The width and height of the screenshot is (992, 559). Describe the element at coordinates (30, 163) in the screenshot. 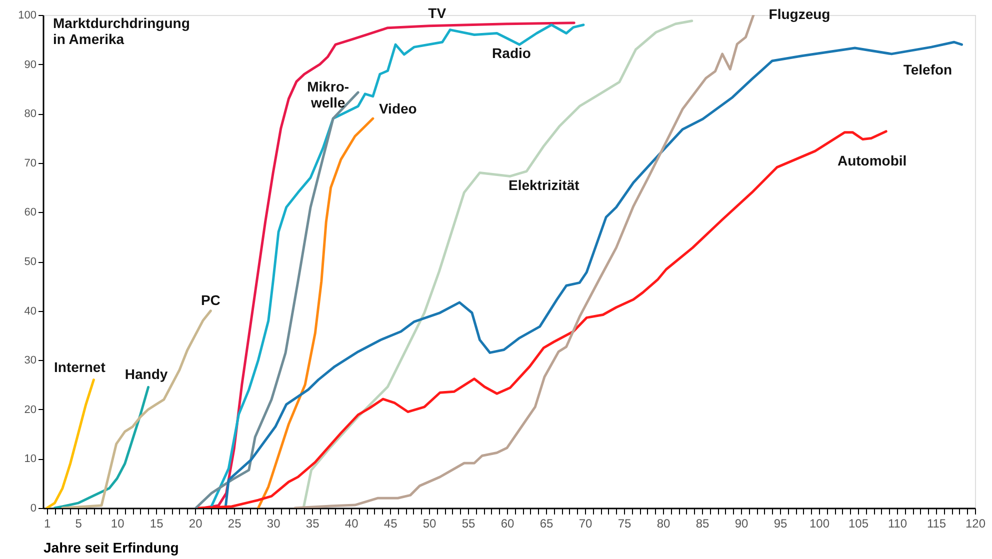

I see `y-tick-label: 70` at that location.